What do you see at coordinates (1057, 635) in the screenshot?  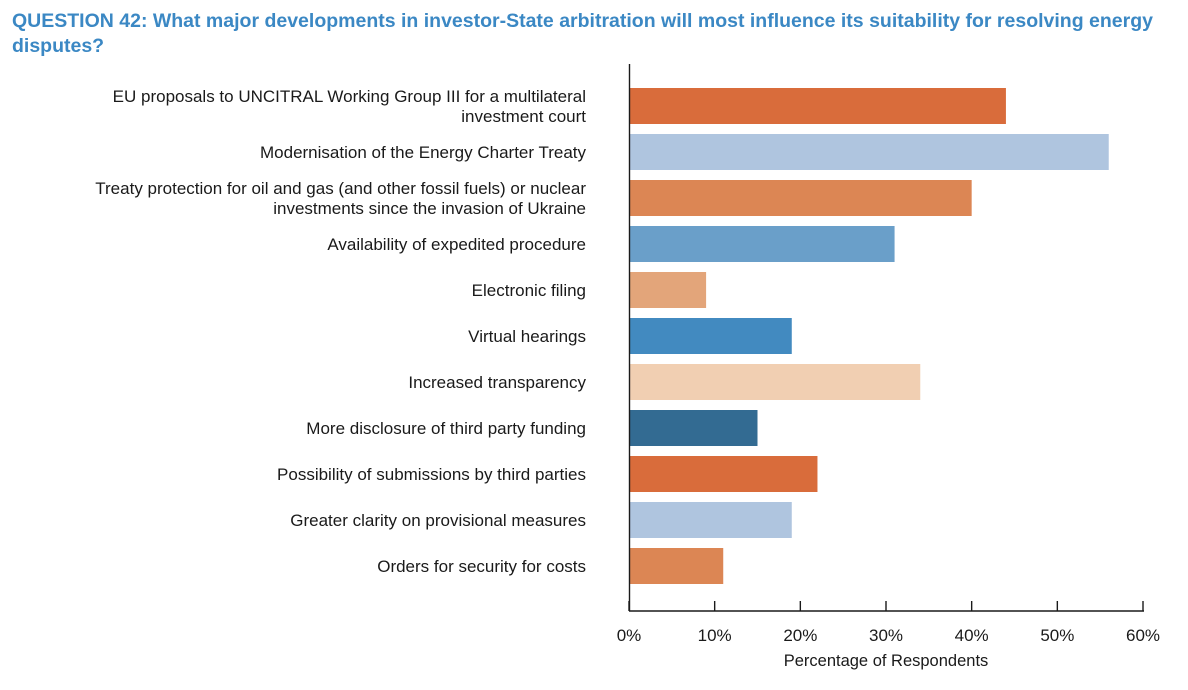 I see `x-tick-label-50: 50%` at bounding box center [1057, 635].